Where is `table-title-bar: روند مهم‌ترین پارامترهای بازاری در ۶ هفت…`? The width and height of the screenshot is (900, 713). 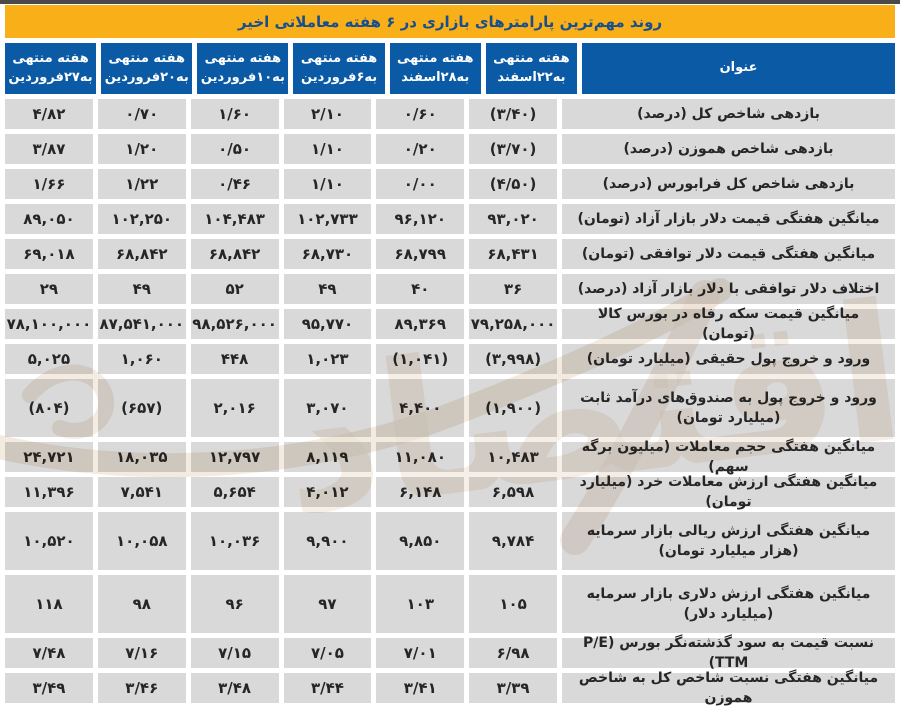
table-title-bar: روند مهم‌ترین پارامترهای بازاری در ۶ هفت… is located at coordinates (450, 21).